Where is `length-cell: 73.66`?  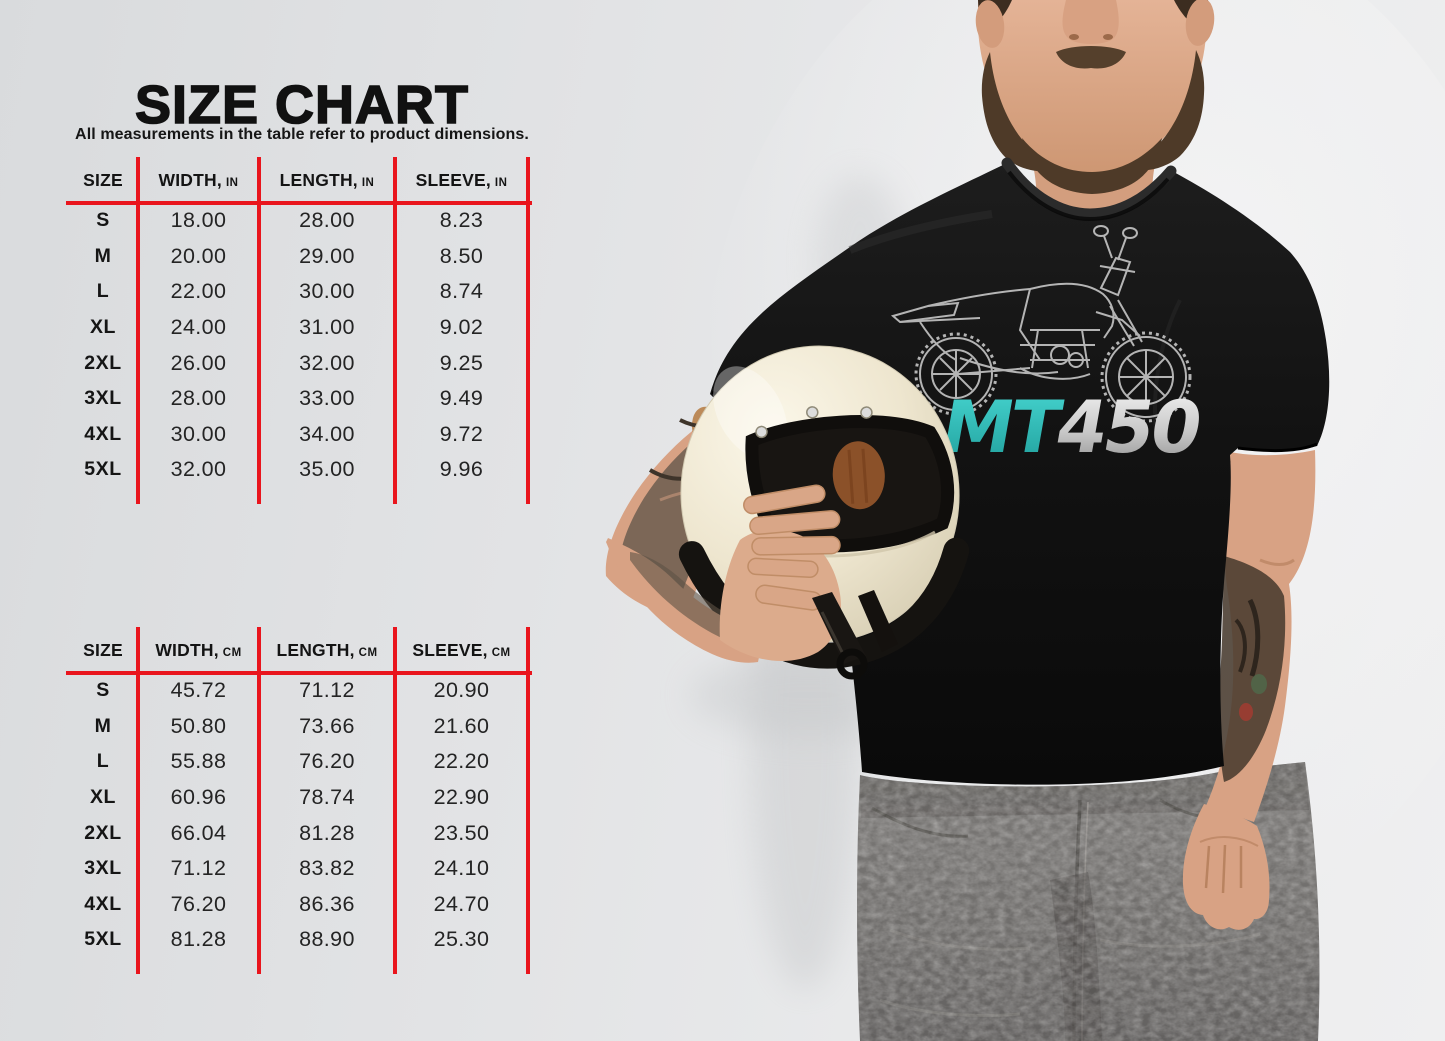
length-cell: 73.66 is located at coordinates (327, 725).